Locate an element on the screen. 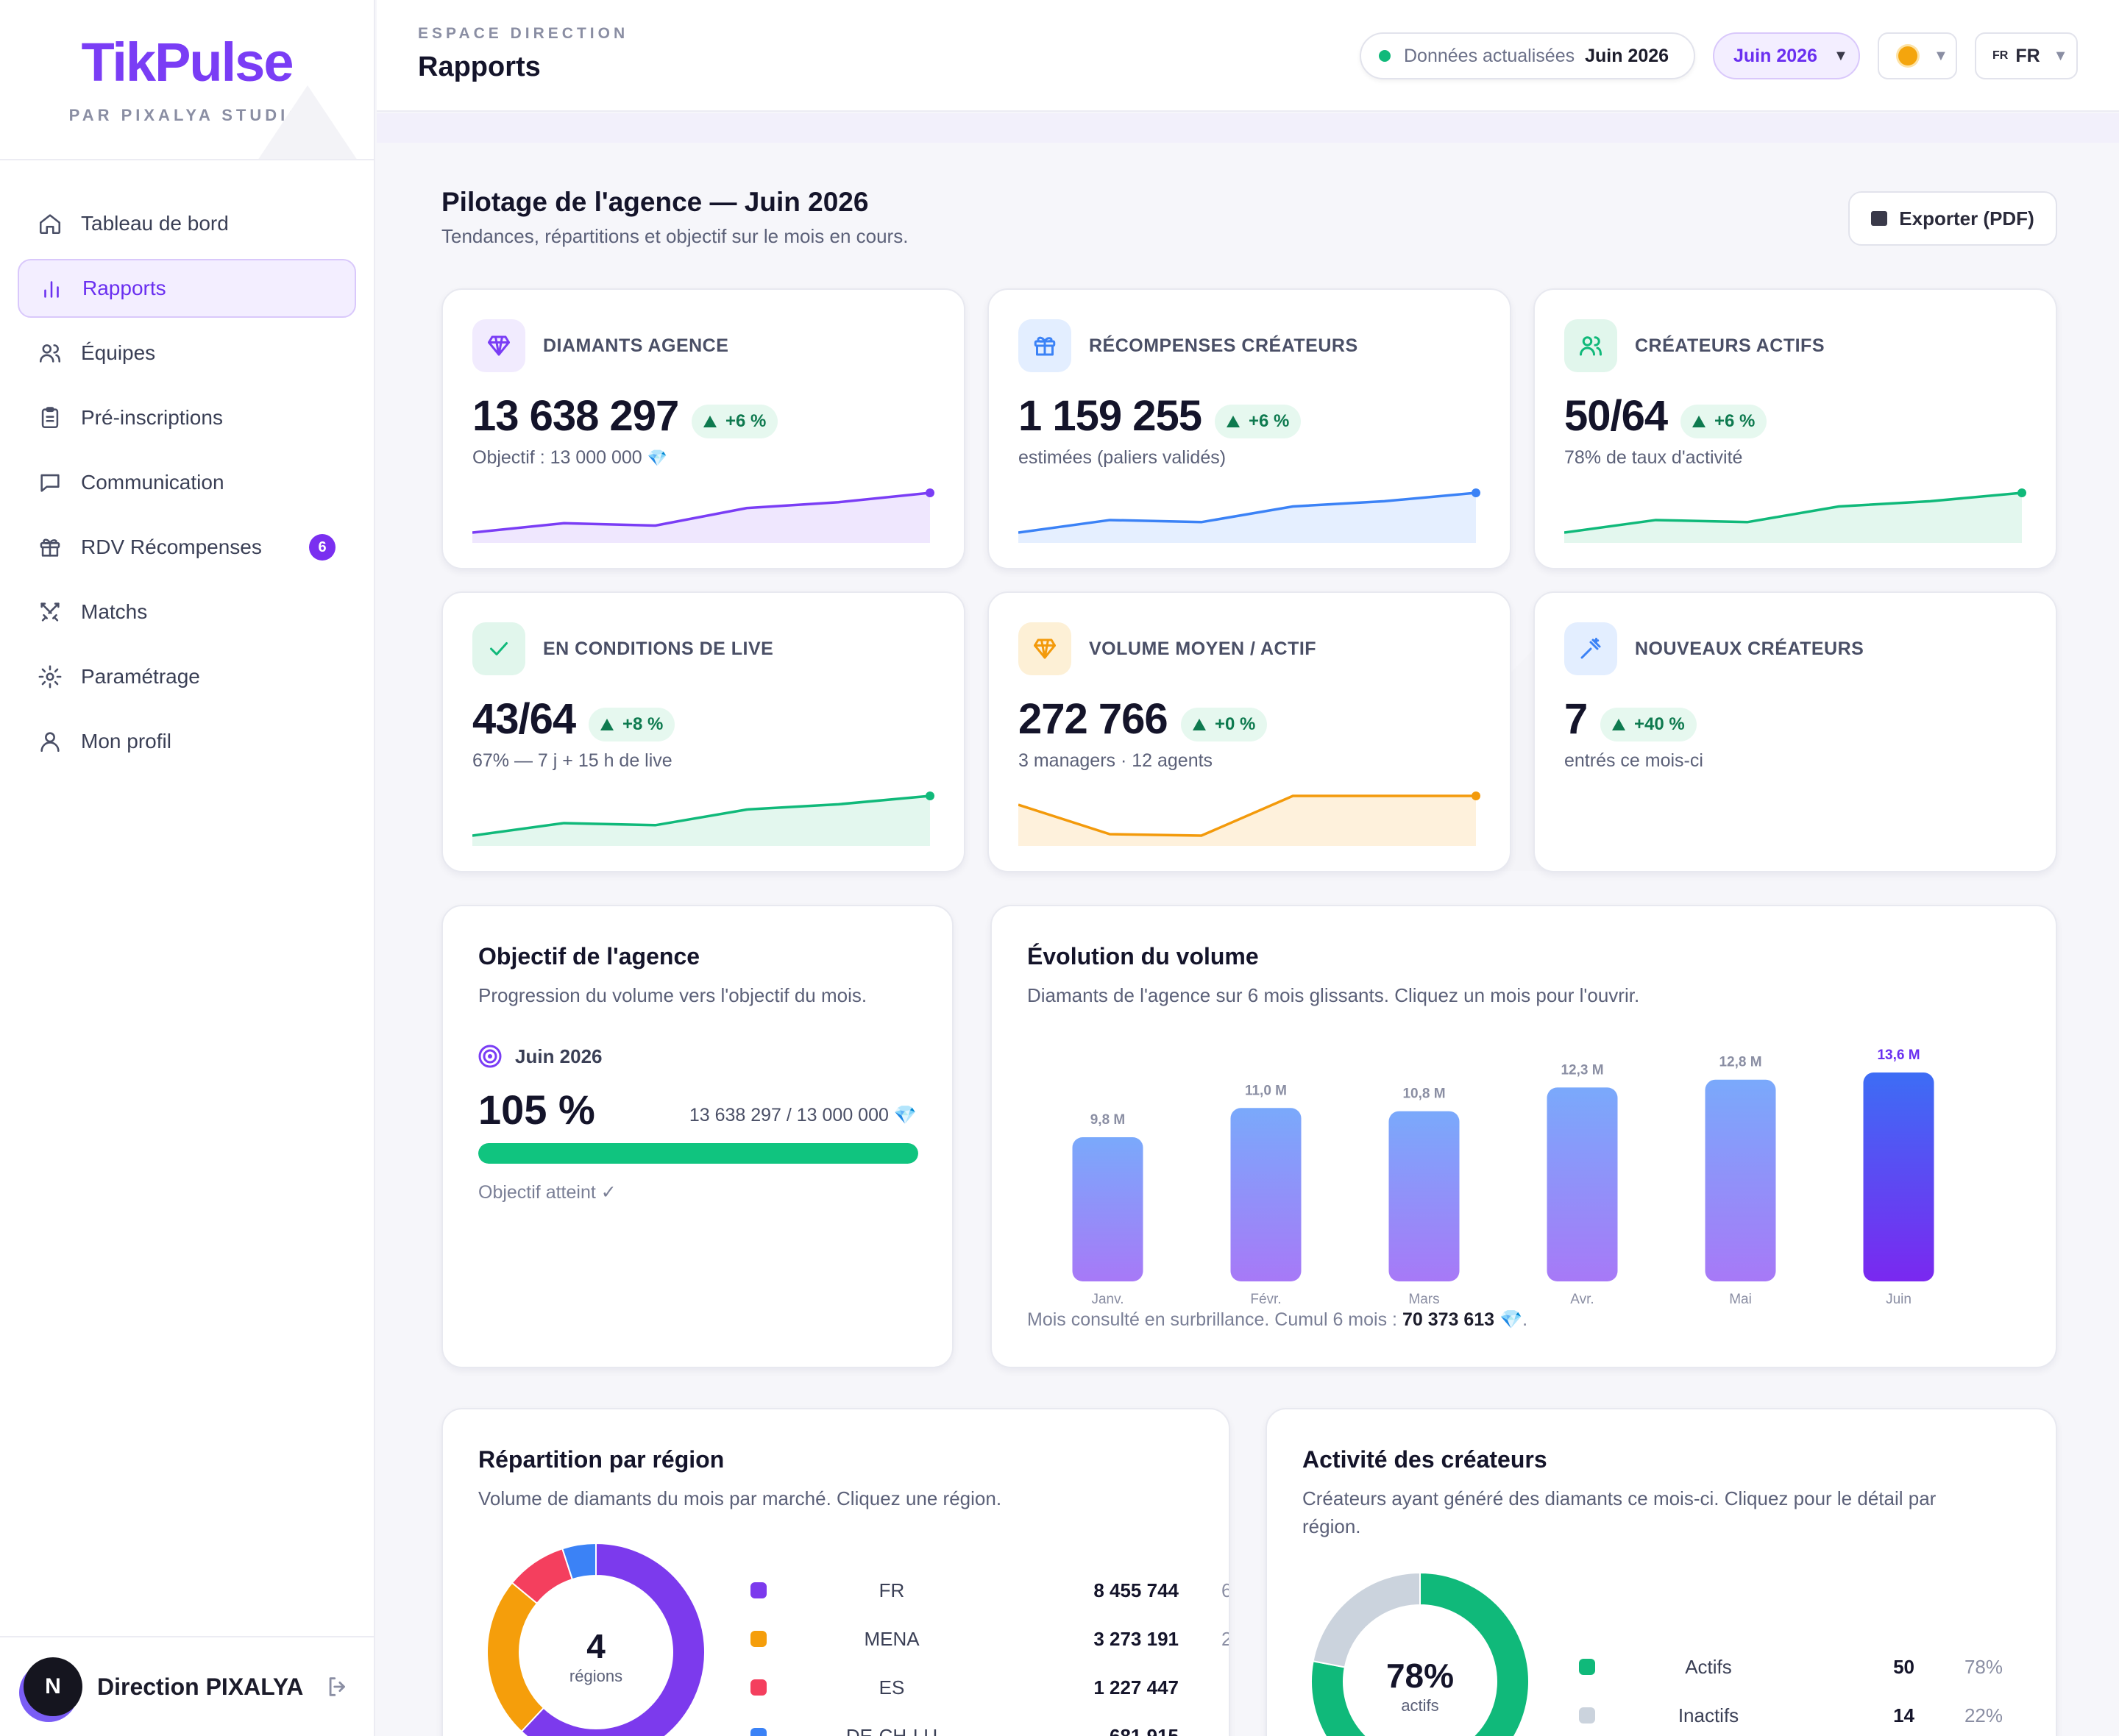 Image resolution: width=2119 pixels, height=1736 pixels. export-pdf-button: Exporter (PDF) is located at coordinates (1953, 218).